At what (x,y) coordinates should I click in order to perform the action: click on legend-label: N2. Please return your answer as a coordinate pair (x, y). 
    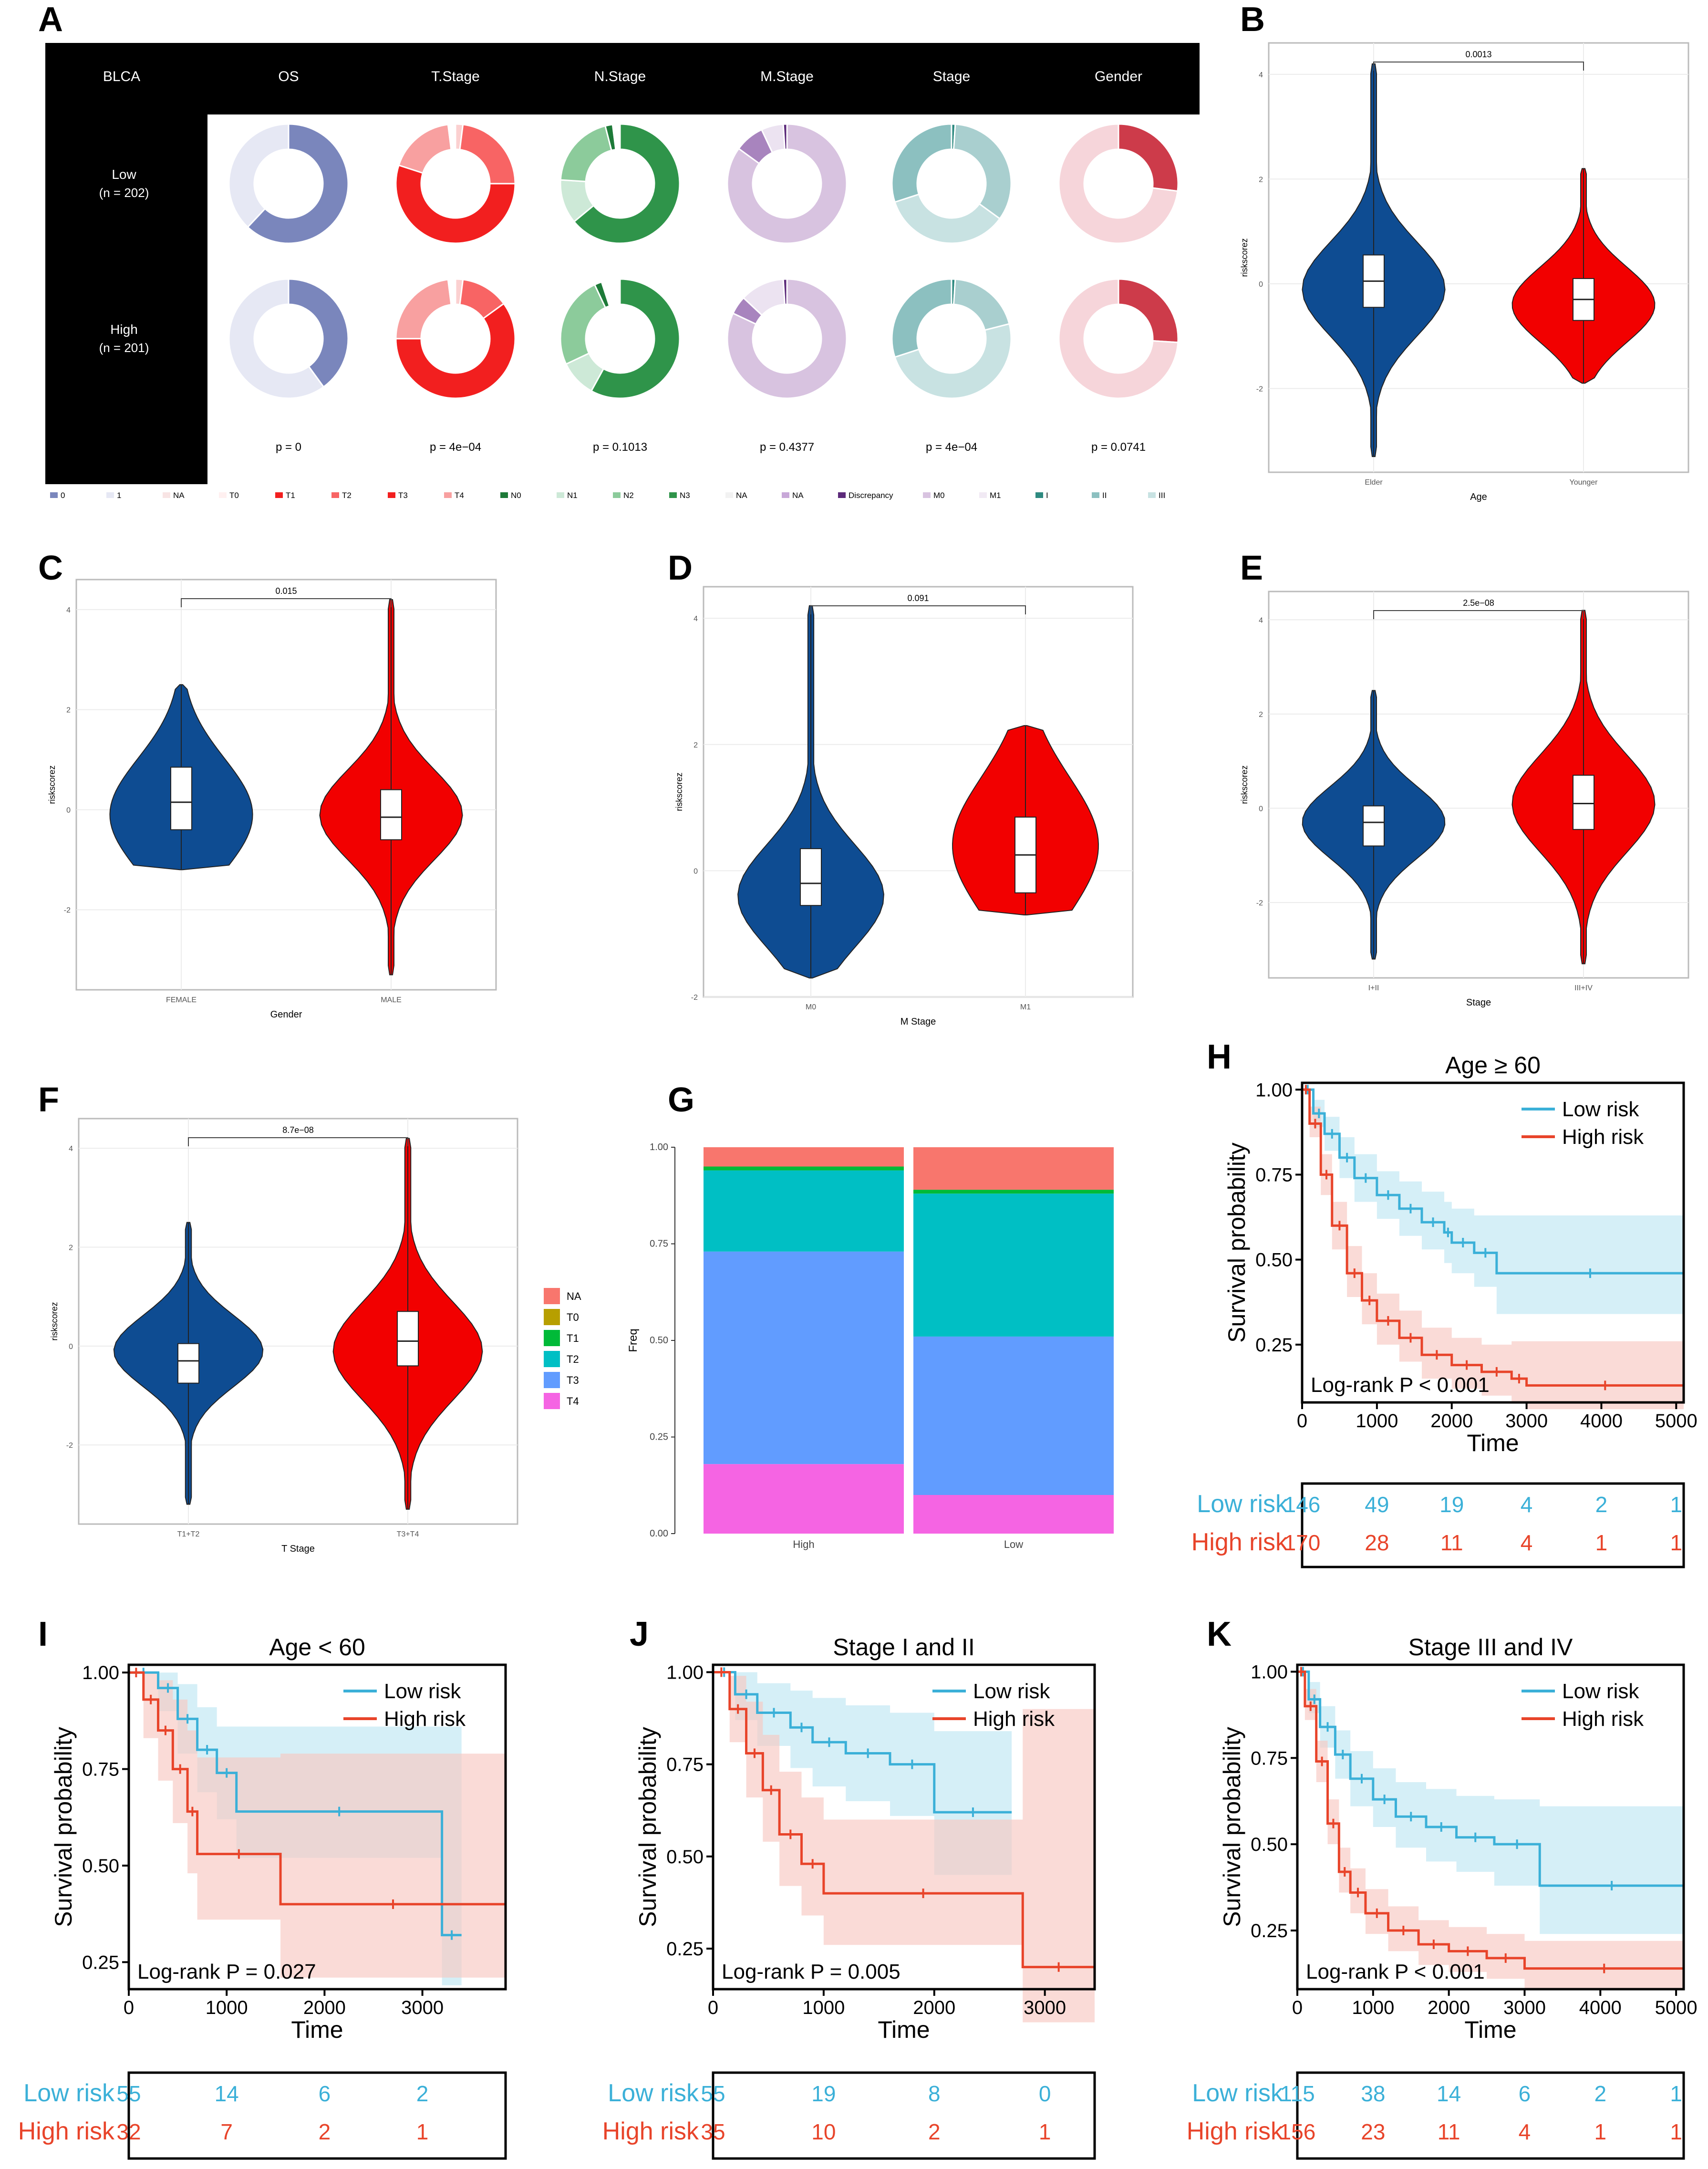
    Looking at the image, I should click on (628, 495).